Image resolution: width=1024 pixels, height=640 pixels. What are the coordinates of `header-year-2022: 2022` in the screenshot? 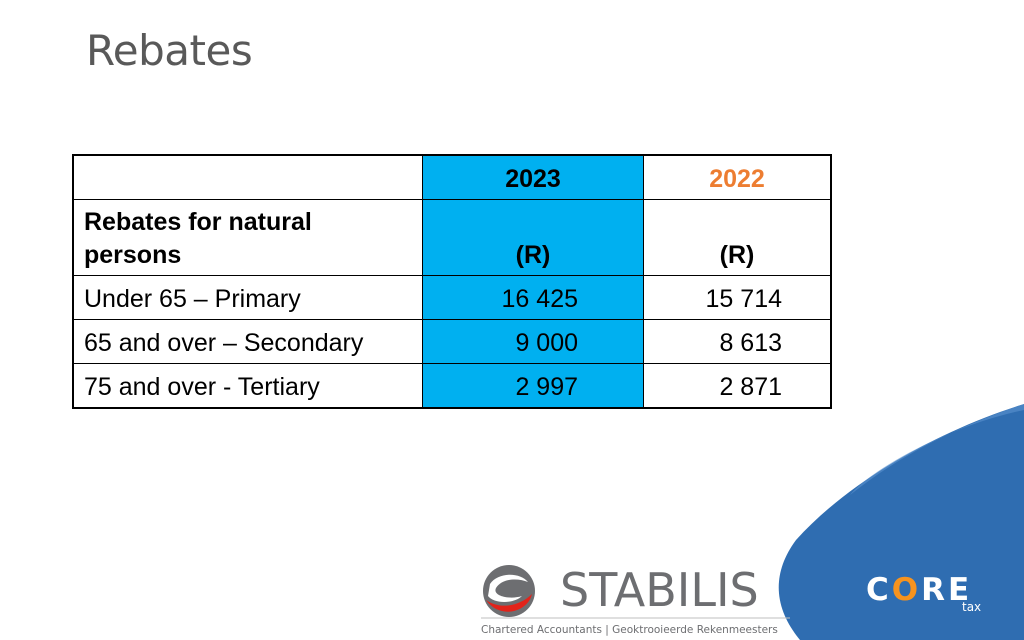 It's located at (737, 177).